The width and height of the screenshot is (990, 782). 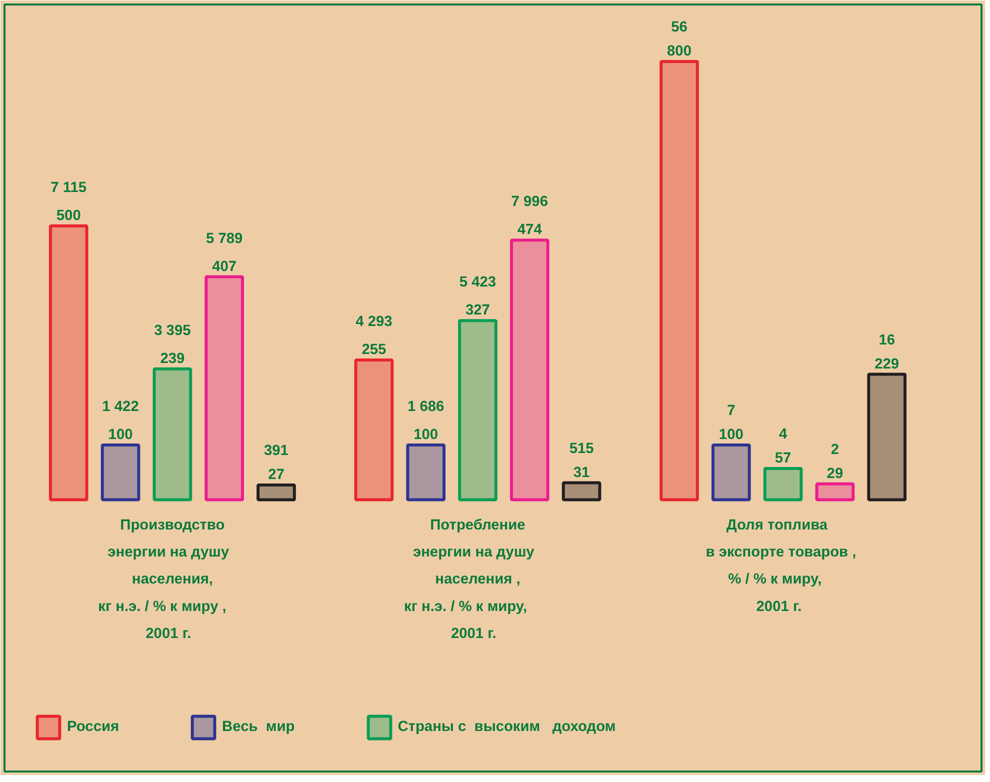 I want to click on legend-label: Россия, so click(x=93, y=727).